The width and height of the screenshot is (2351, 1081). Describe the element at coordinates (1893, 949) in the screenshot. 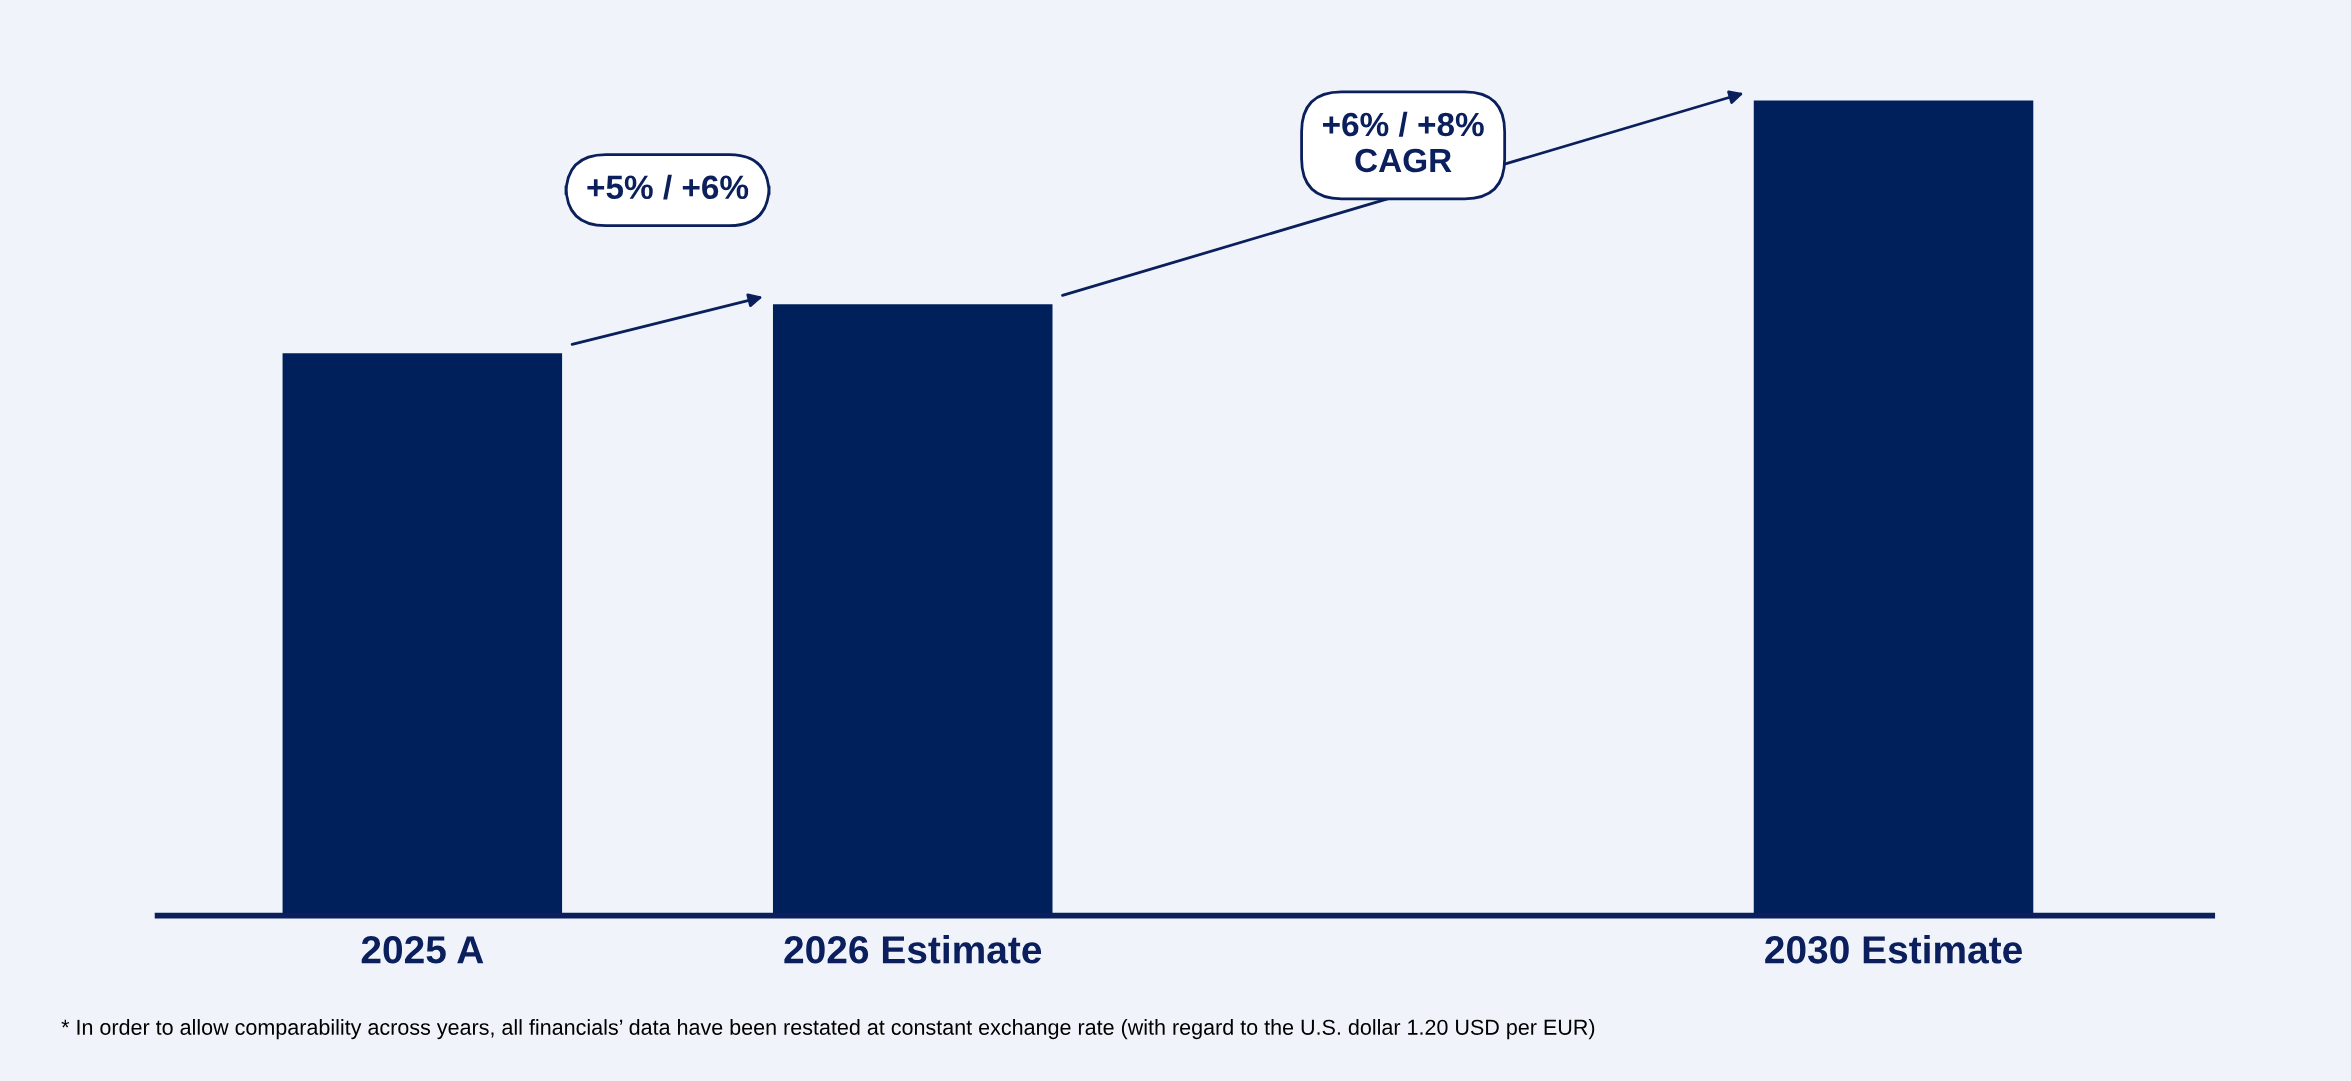

I see `x-tick-label: 2030 Estimate` at that location.